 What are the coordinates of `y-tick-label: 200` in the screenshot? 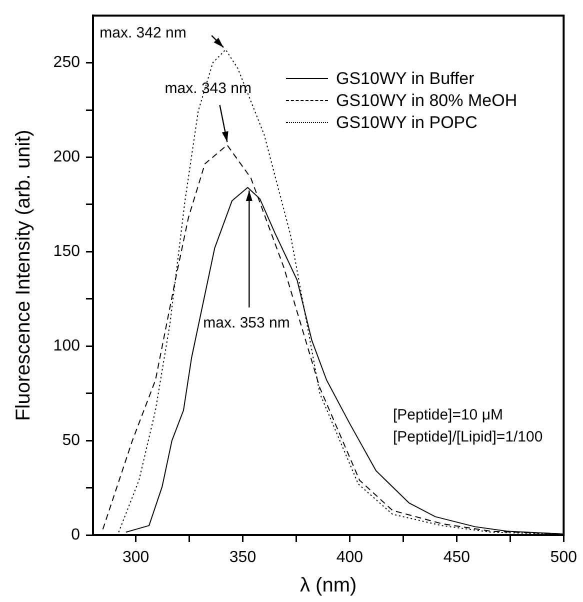 It's located at (66, 157).